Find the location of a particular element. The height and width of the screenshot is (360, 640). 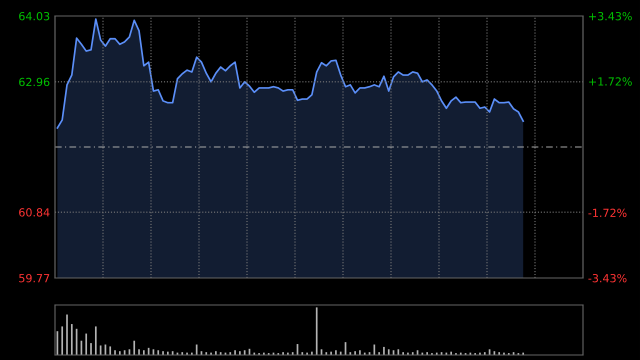

y-tick-label: 64.03 is located at coordinates (34, 16).